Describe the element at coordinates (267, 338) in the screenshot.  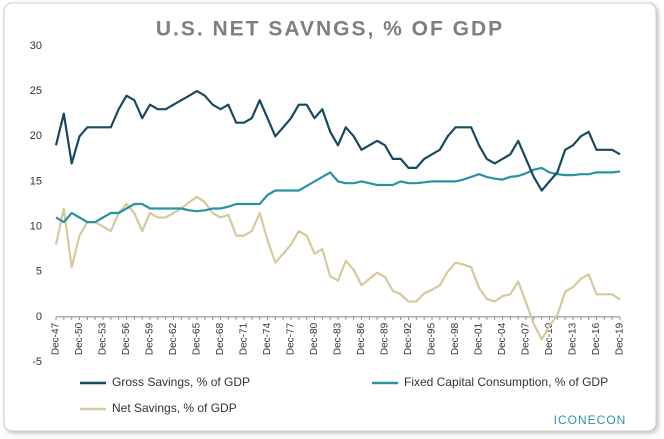
I see `x-tick-label: Dec-74` at that location.